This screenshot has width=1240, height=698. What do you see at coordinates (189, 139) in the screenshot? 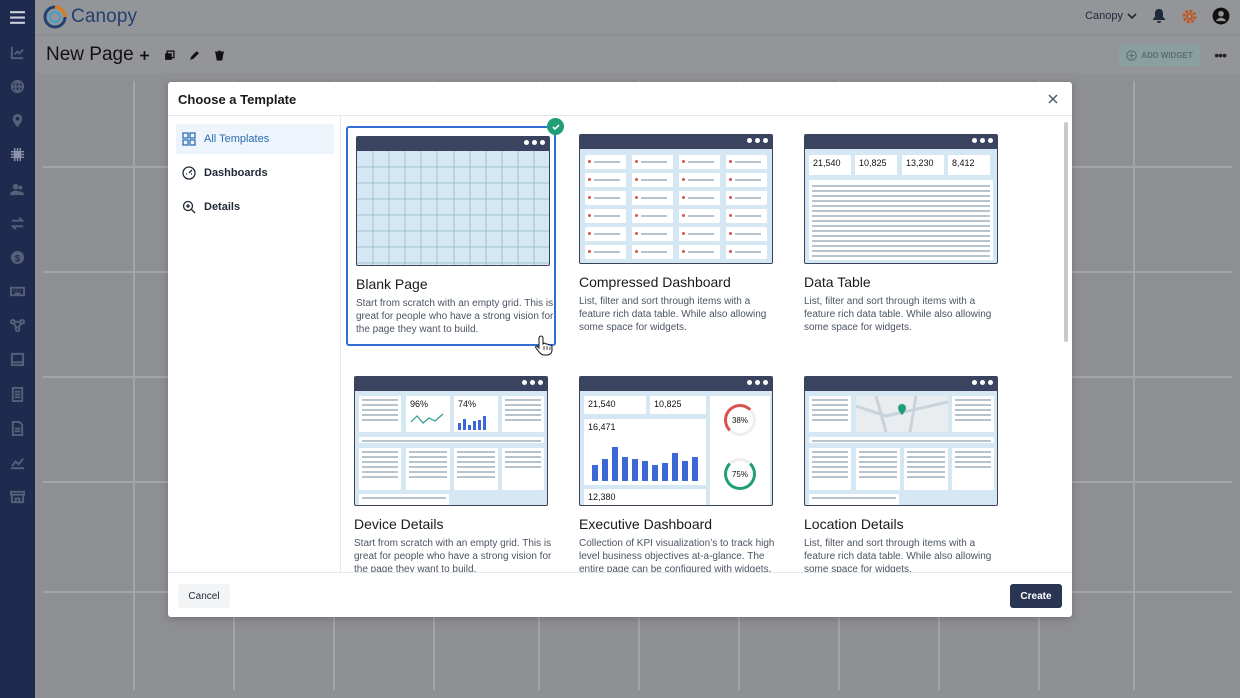
I see `grid-icon` at bounding box center [189, 139].